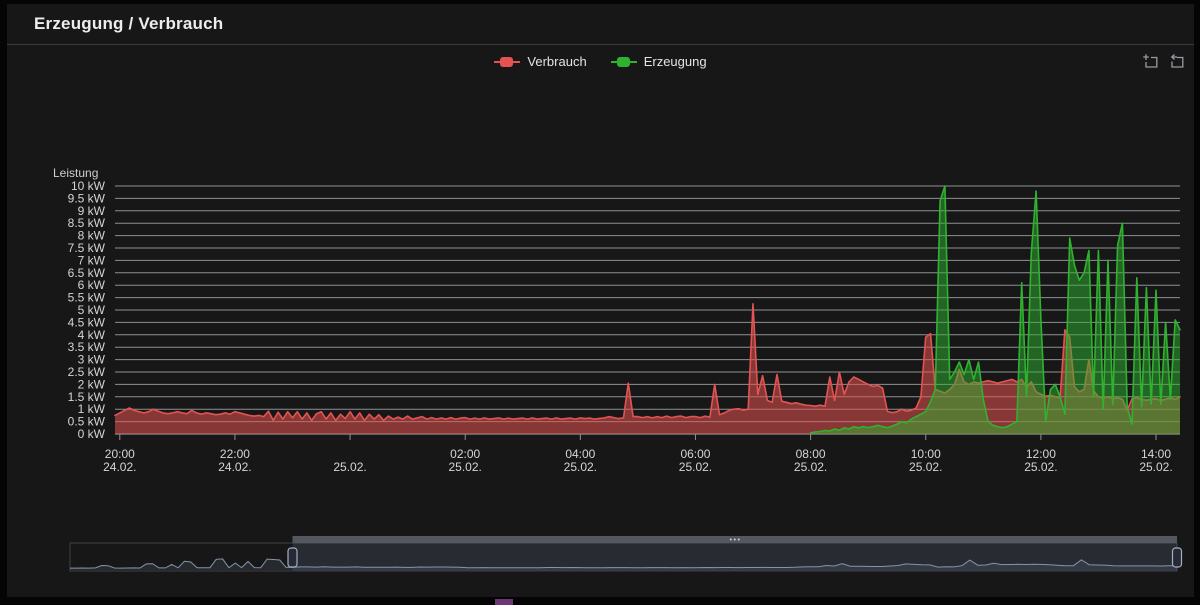 The width and height of the screenshot is (1200, 605). What do you see at coordinates (92, 285) in the screenshot?
I see `y-tick-label: 6 kW` at bounding box center [92, 285].